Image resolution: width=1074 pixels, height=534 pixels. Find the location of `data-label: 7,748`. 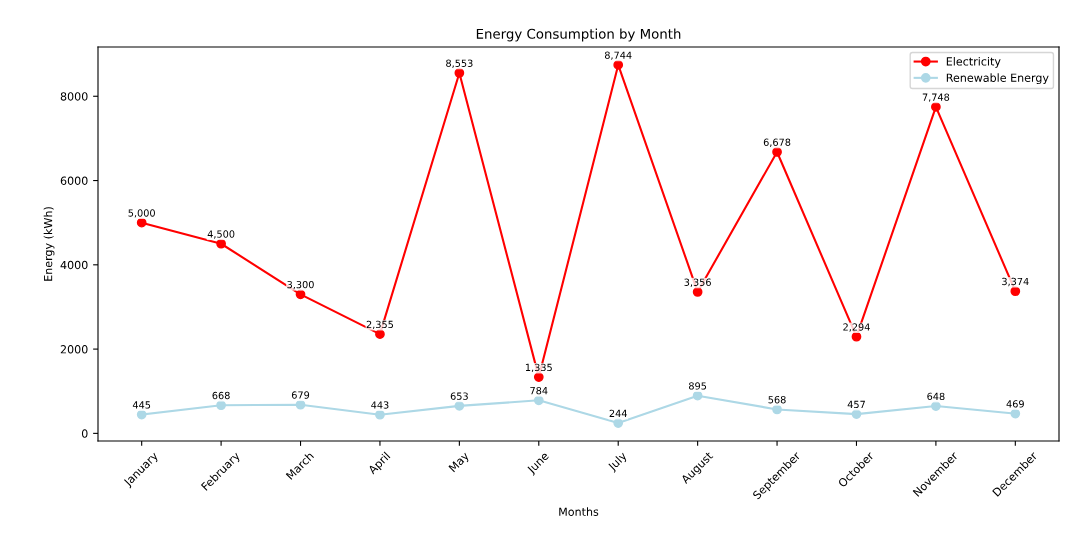

data-label: 7,748 is located at coordinates (936, 97).